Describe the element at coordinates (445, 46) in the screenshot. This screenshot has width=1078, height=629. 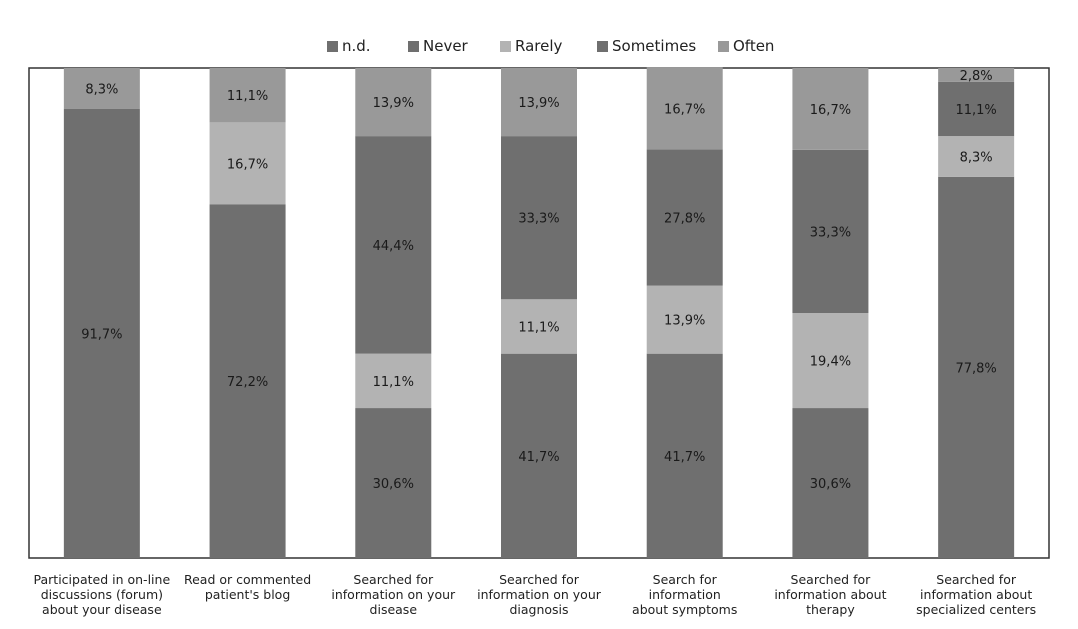
I see `legend-label: Never` at that location.